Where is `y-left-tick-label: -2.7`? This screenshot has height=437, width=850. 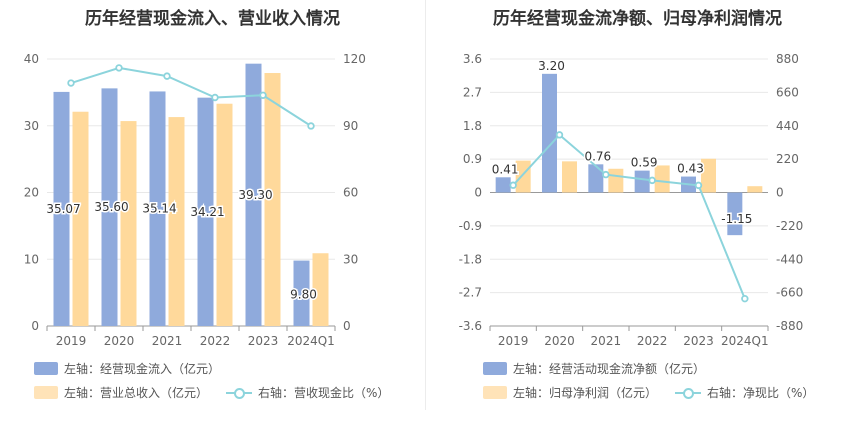 y-left-tick-label: -2.7 is located at coordinates (470, 293).